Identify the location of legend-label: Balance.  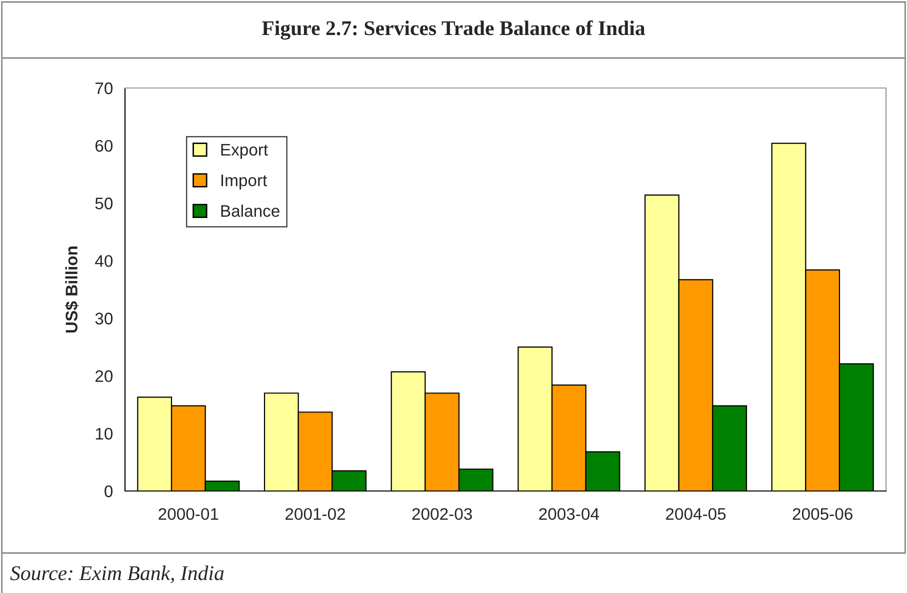
(250, 210).